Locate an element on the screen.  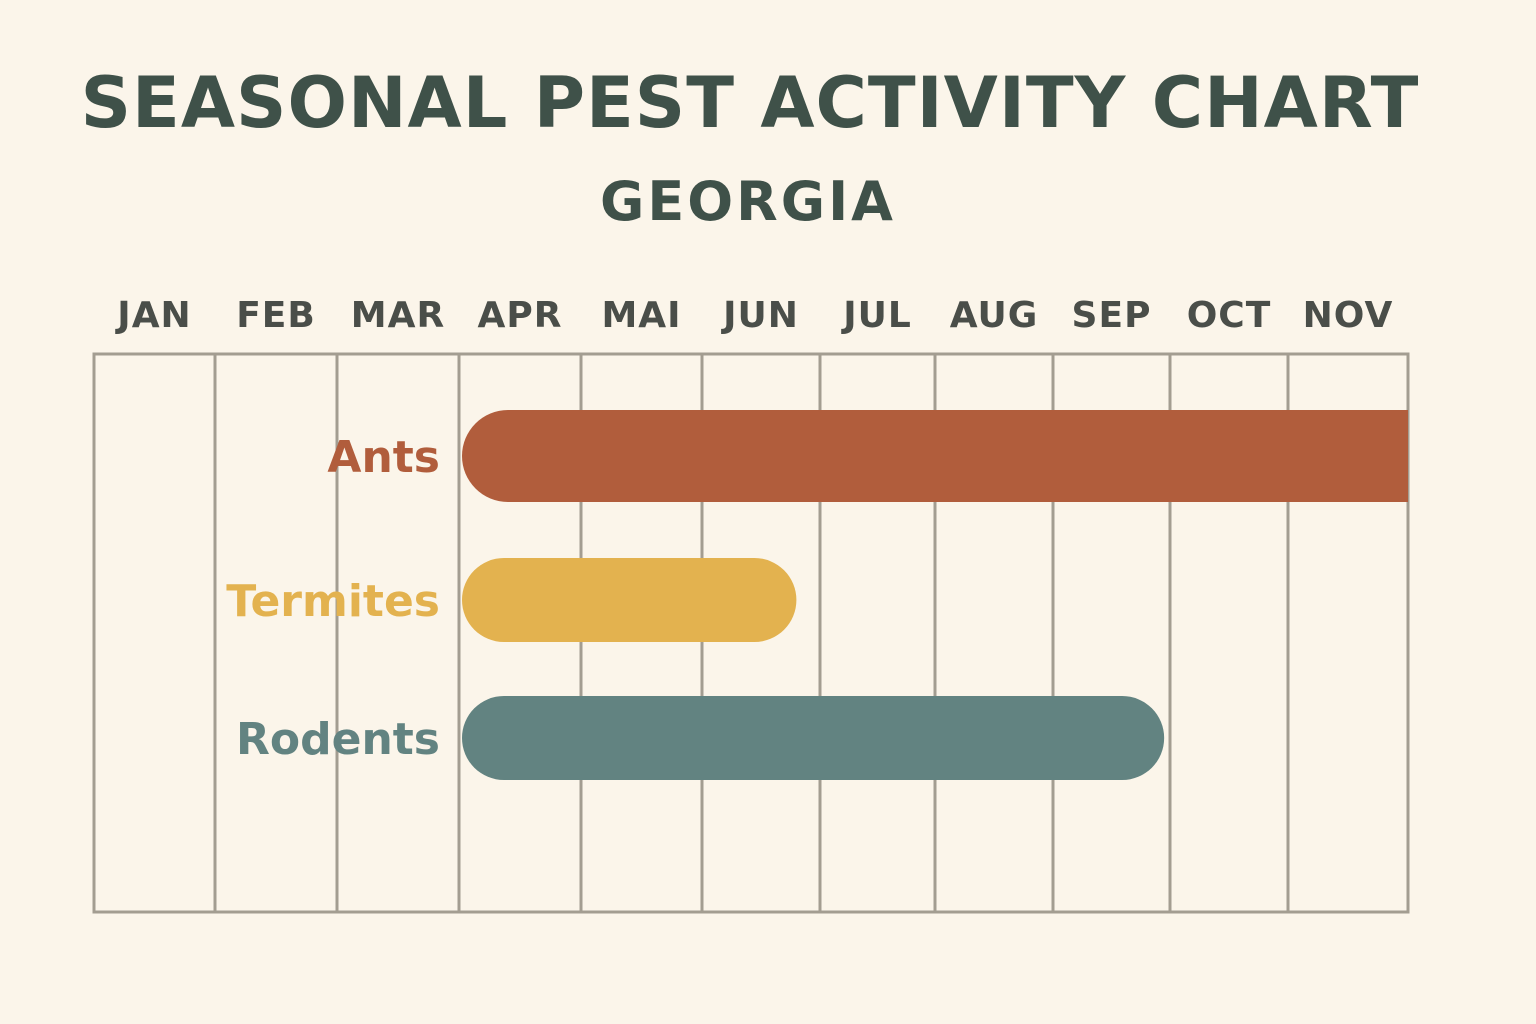
month-label-jun: JUN is located at coordinates (759, 315).